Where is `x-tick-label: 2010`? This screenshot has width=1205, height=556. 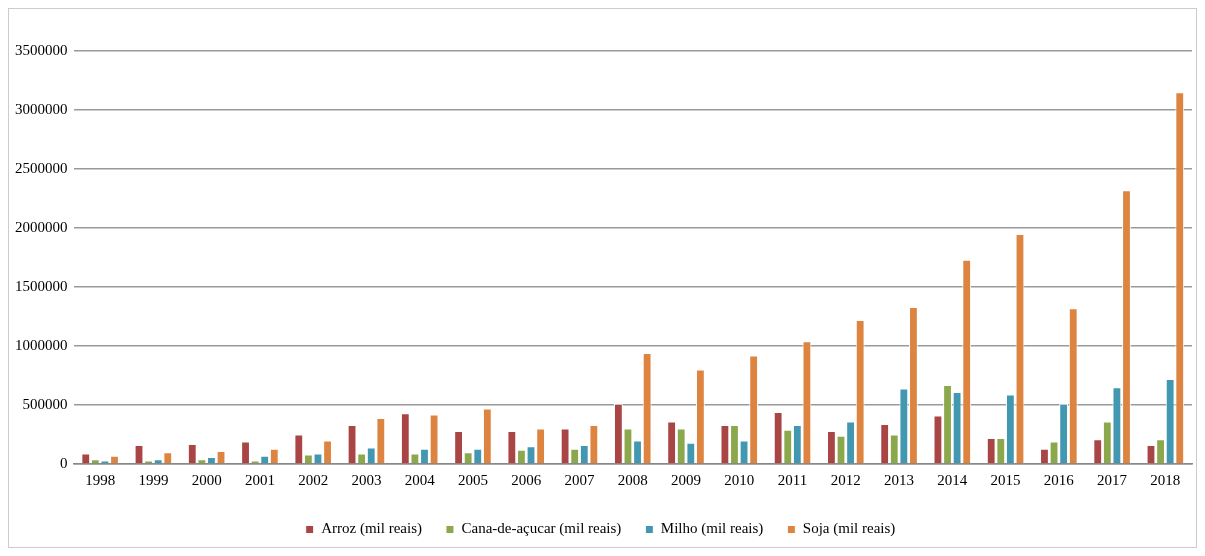
x-tick-label: 2010 is located at coordinates (739, 479).